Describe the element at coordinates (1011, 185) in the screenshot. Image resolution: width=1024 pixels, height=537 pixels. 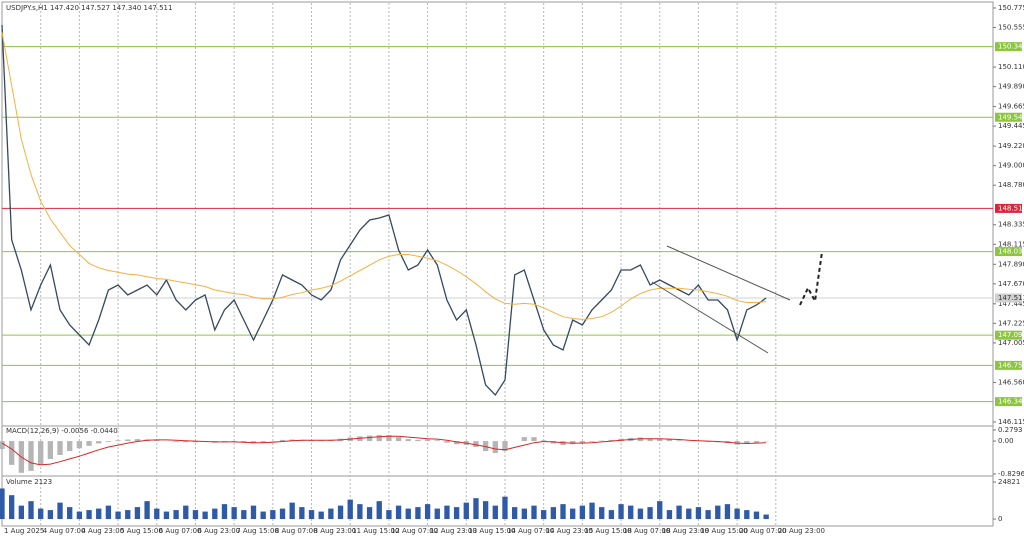
I see `y-tick-label: 148.780` at that location.